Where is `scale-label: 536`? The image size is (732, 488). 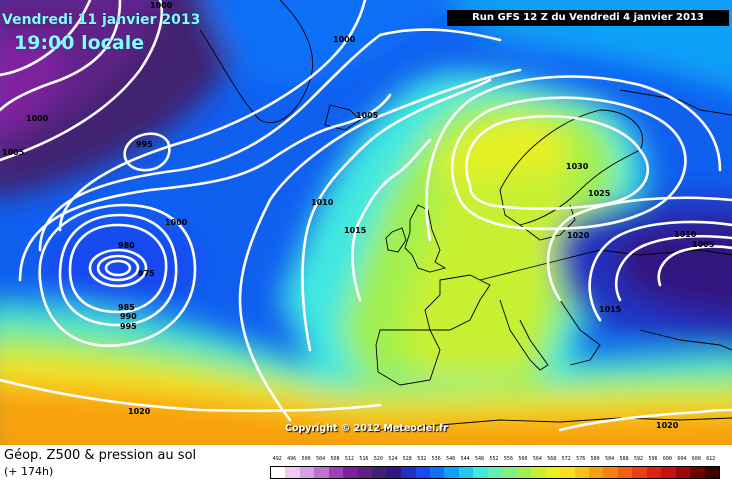
scale-label: 536 is located at coordinates (436, 459).